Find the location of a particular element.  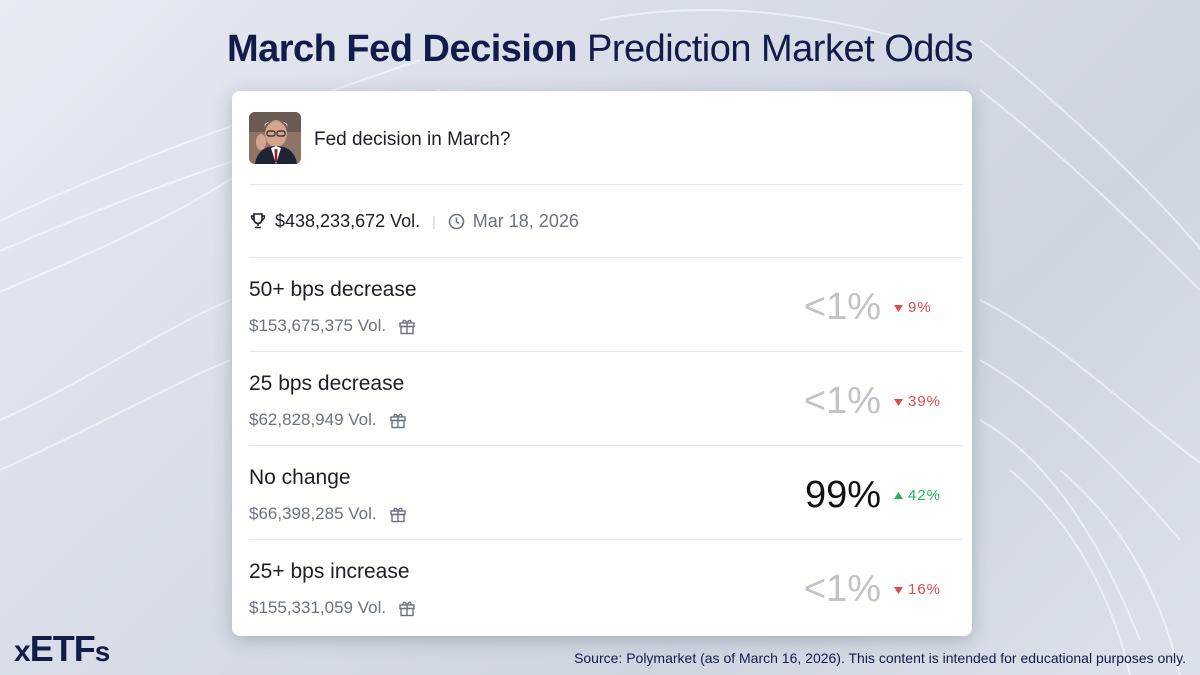

outcome-volume: $66,398,285 Vol. is located at coordinates (328, 514).